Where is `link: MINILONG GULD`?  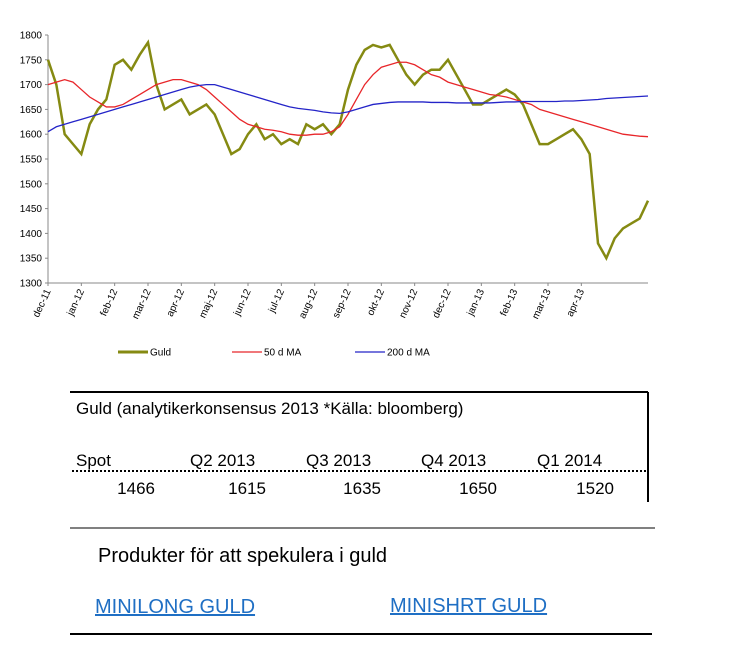
link: MINILONG GULD is located at coordinates (175, 607).